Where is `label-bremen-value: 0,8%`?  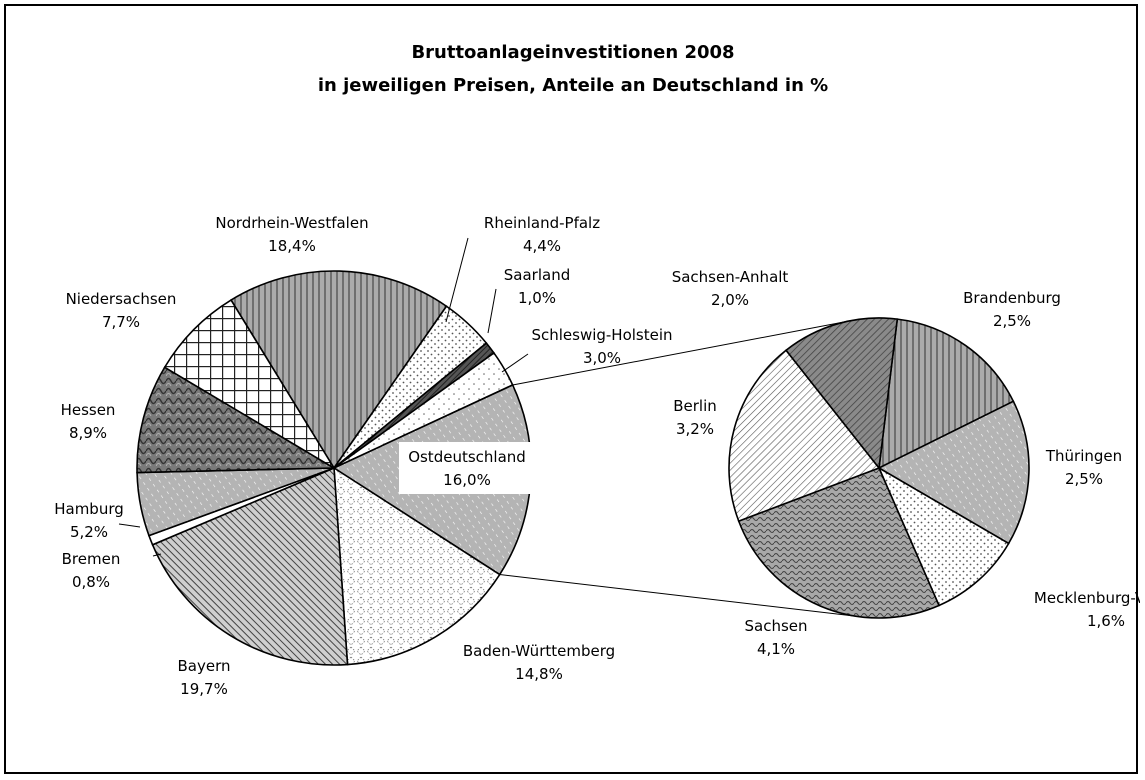
label-bremen-value: 0,8% is located at coordinates (91, 582).